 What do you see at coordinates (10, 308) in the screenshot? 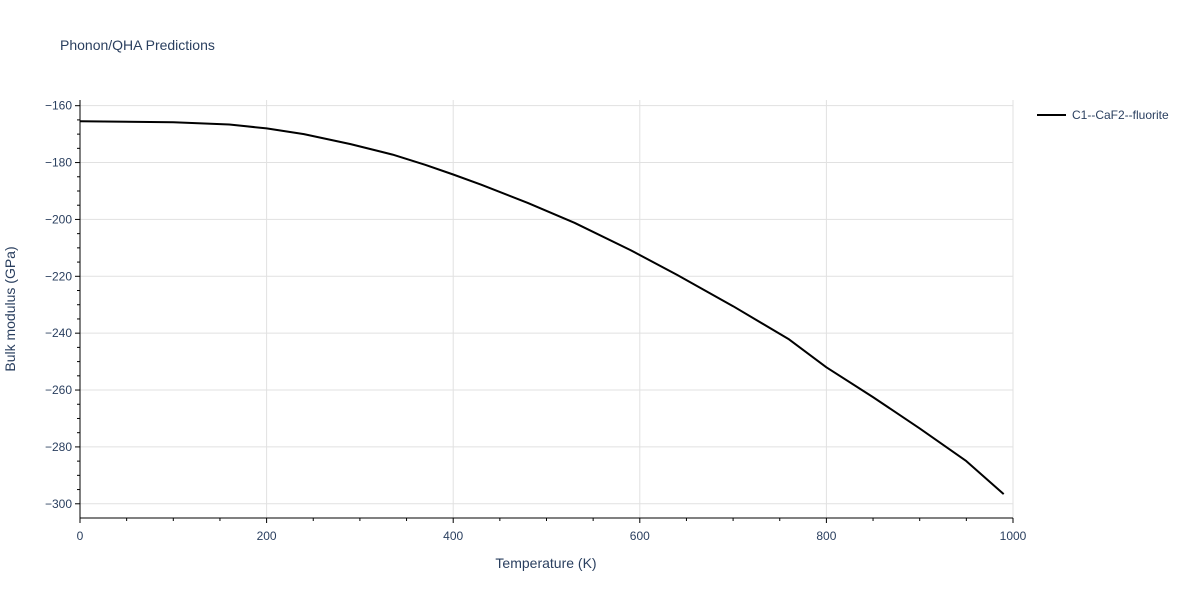
I see `y-axis-title: Bulk modulus (GPa)` at bounding box center [10, 308].